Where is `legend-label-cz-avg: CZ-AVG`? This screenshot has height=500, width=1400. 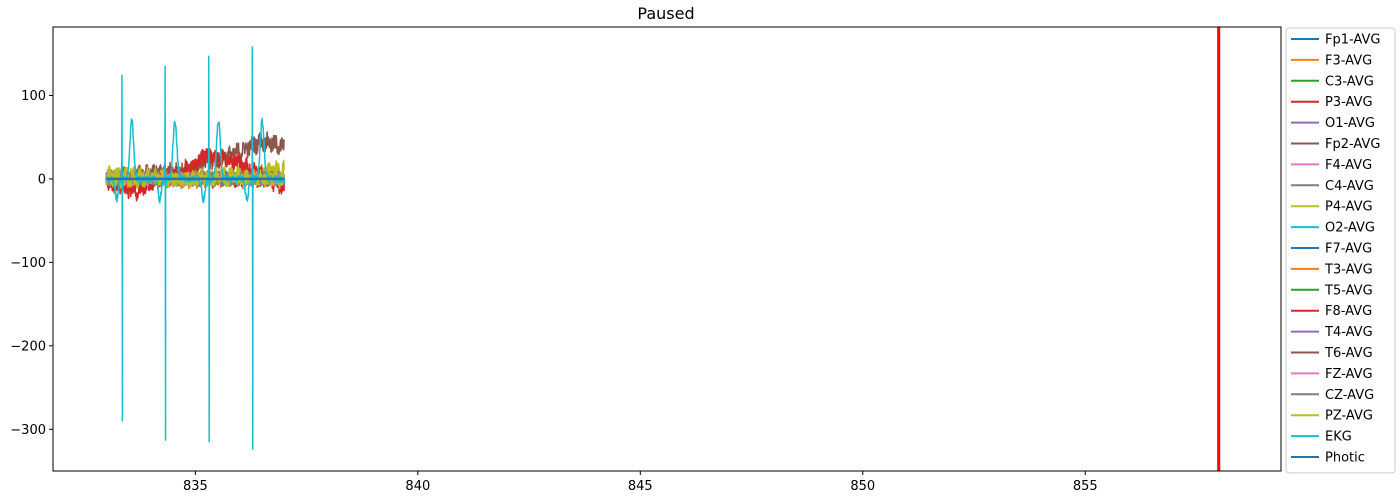 legend-label-cz-avg: CZ-AVG is located at coordinates (1349, 395).